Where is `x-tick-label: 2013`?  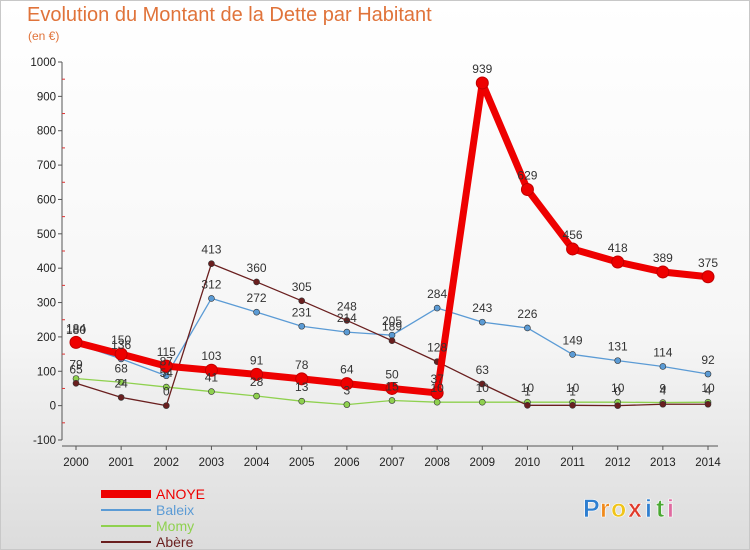 x-tick-label: 2013 is located at coordinates (663, 463).